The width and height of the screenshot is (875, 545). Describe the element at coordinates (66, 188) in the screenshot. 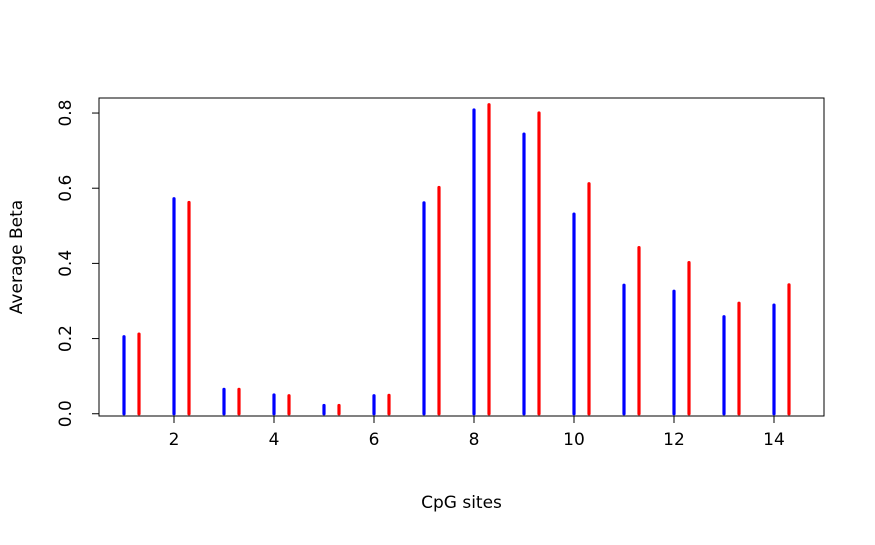

I see `y-tick-label-3: 0.6` at that location.